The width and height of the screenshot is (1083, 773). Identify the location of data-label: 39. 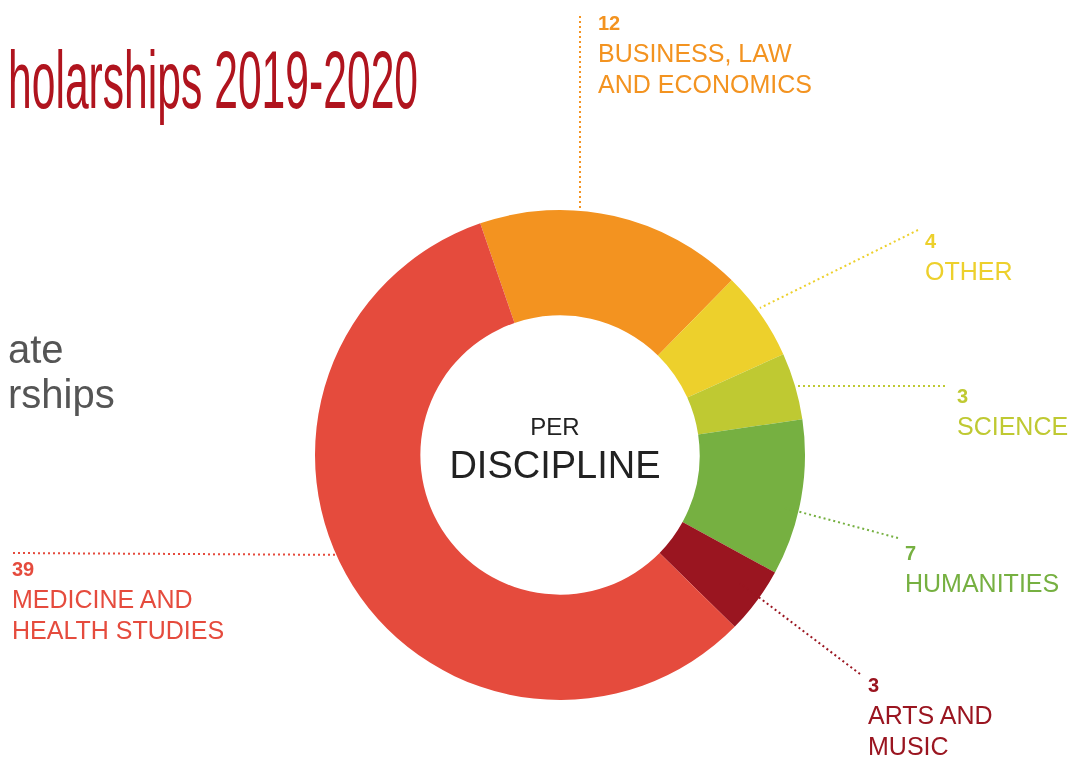
(23, 569).